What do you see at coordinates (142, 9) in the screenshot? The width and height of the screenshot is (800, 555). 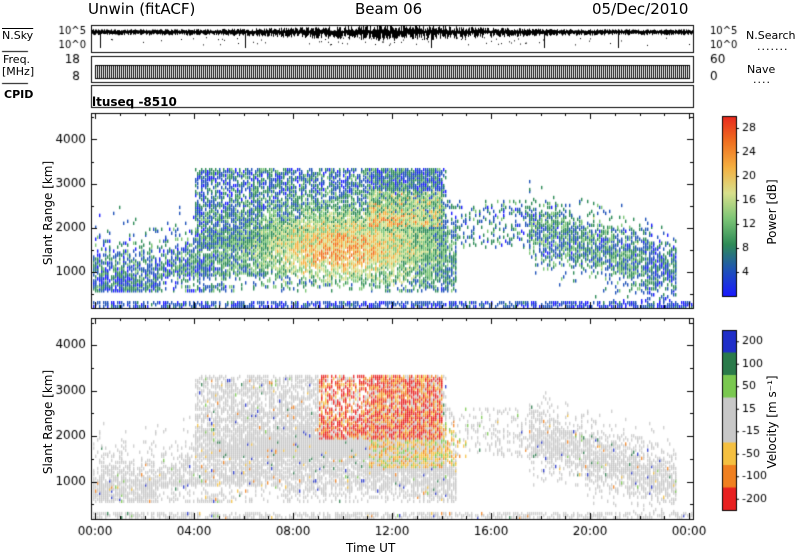 I see `figure-title: Unwin (fitACF)` at bounding box center [142, 9].